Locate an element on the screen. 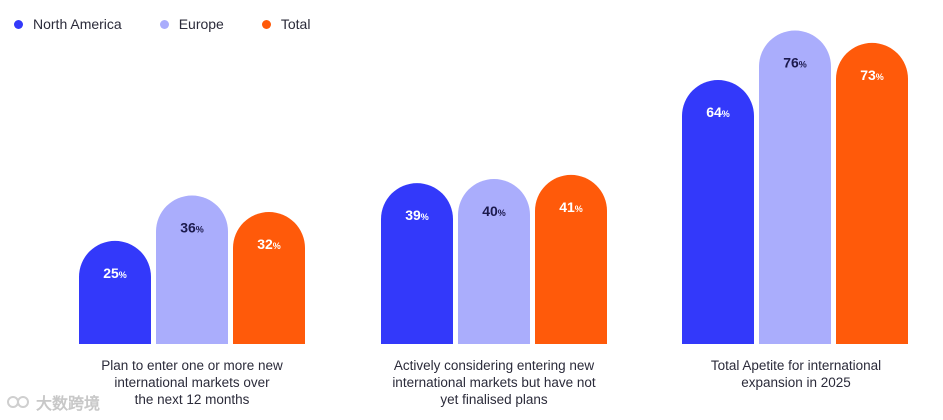 The height and width of the screenshot is (420, 943). watermark: 大数跨境 is located at coordinates (53, 402).